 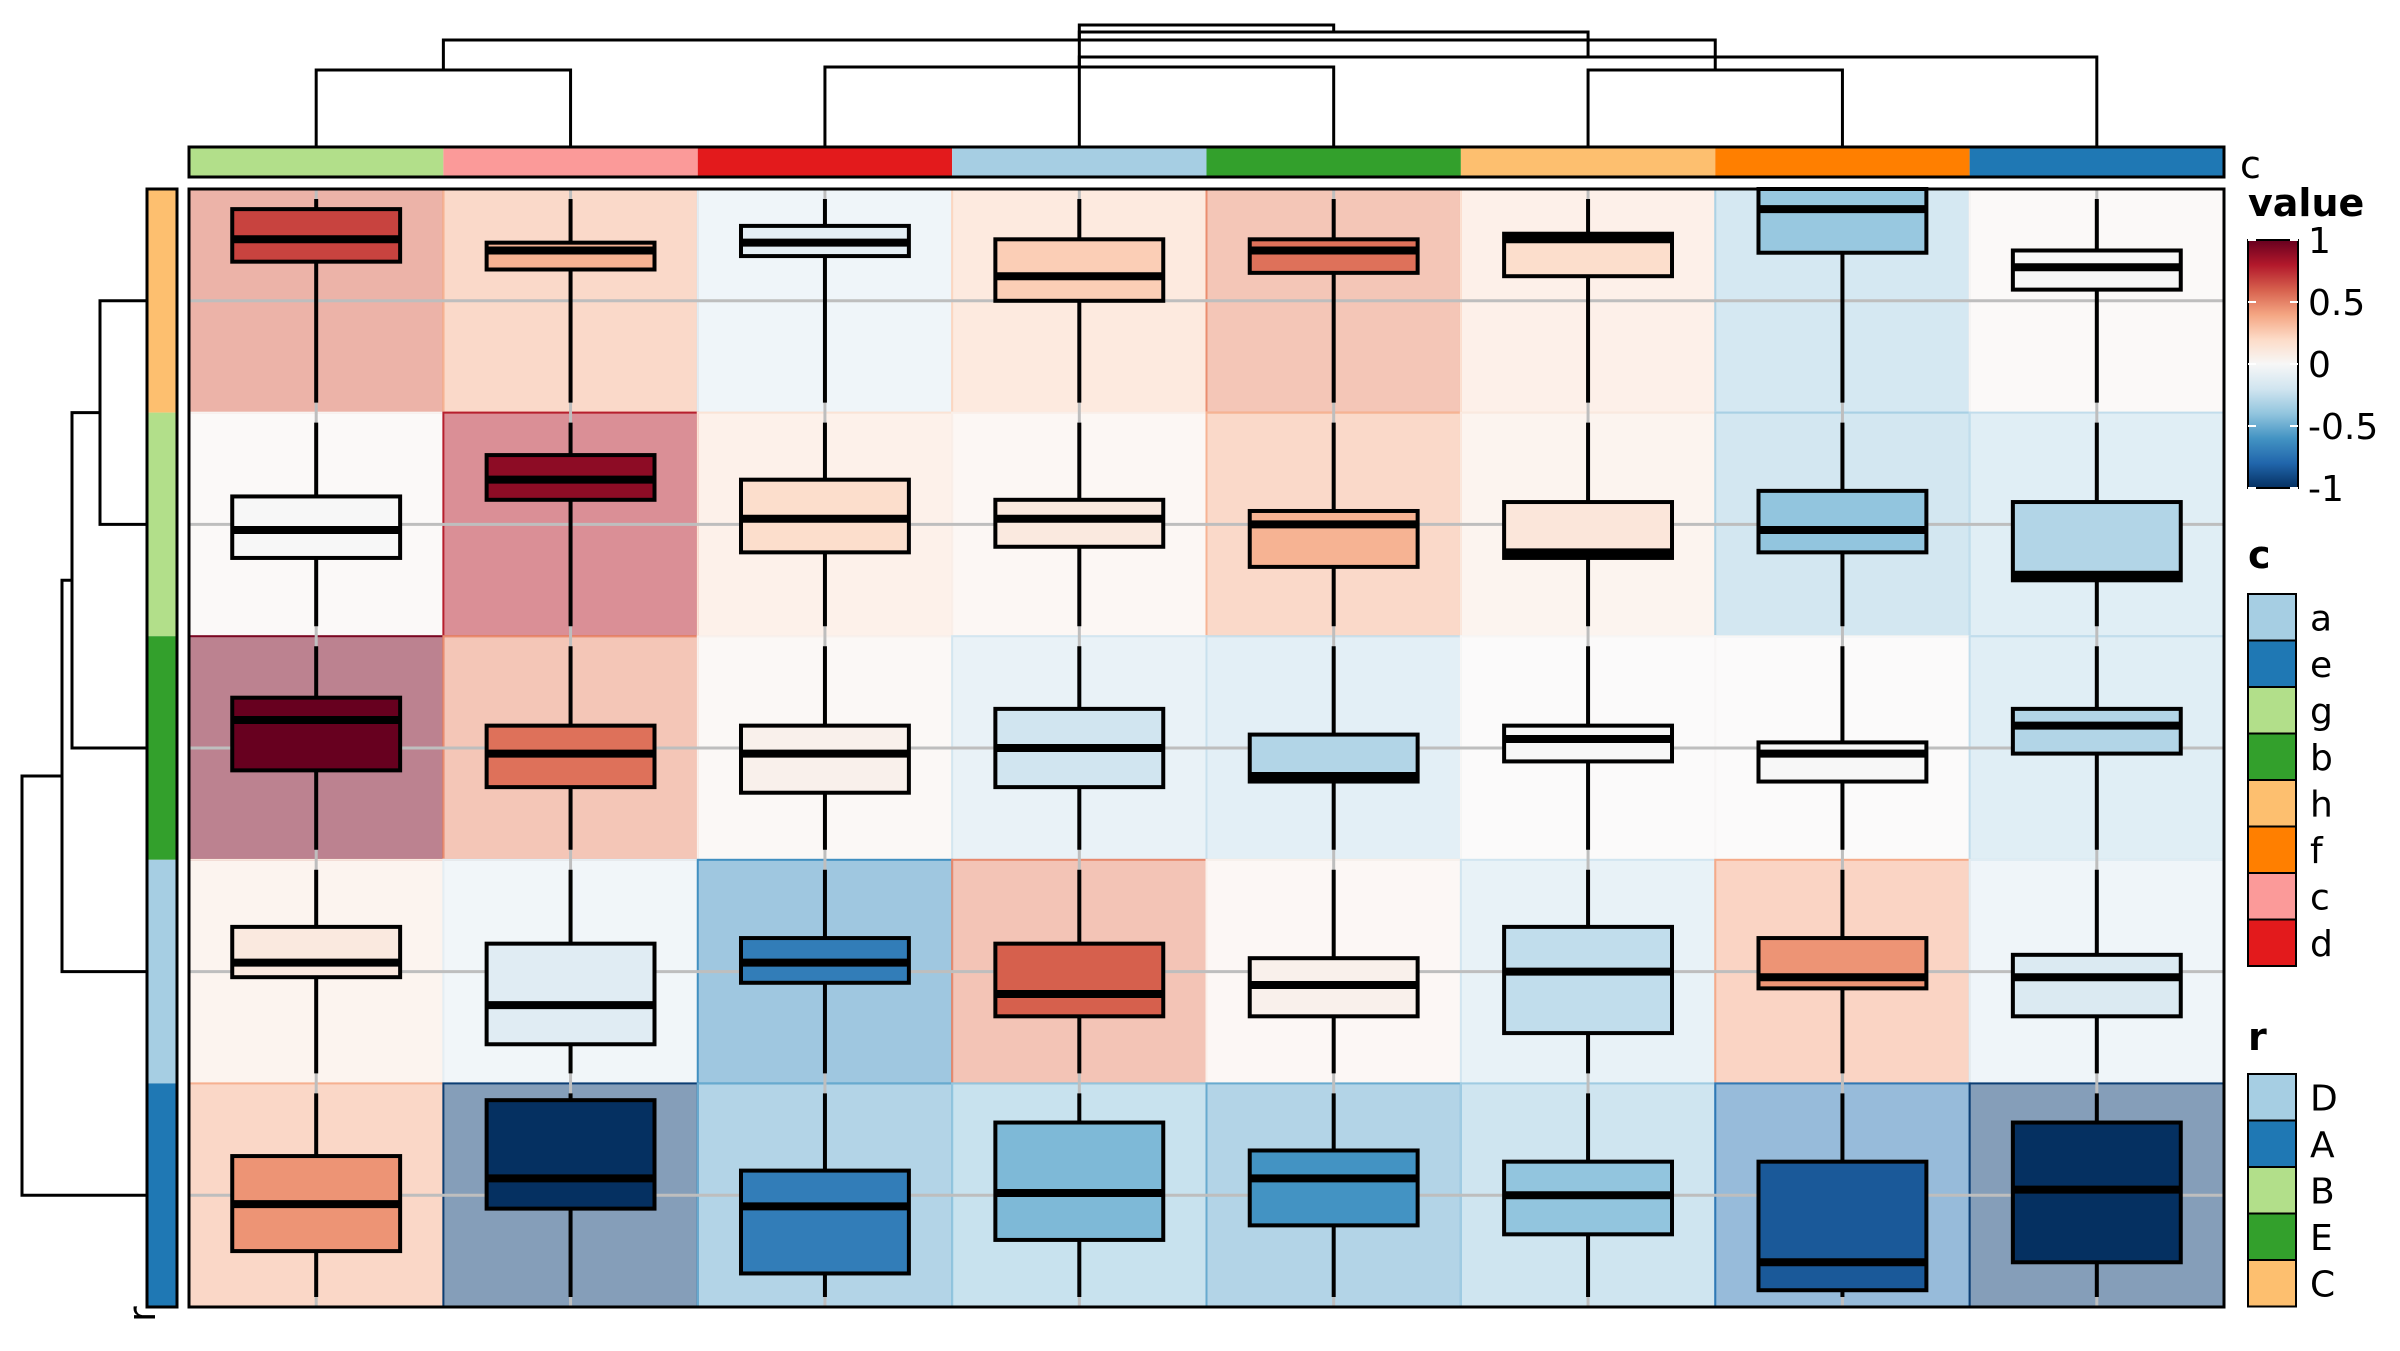 What do you see at coordinates (2306, 203) in the screenshot?
I see `color-scale-title: value` at bounding box center [2306, 203].